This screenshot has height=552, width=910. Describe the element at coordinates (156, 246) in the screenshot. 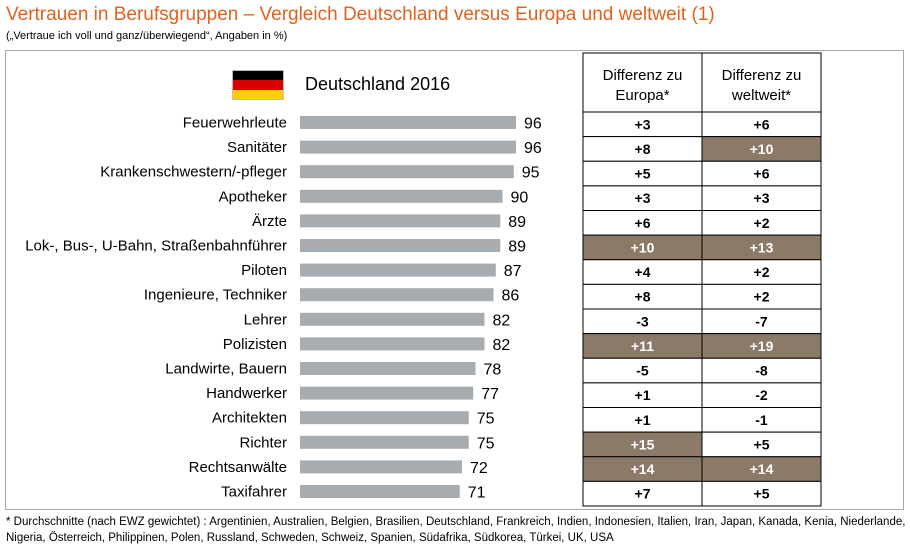

I see `category-label: Lok-, Bus-, U-Bahn, Straßenbahnführer` at that location.